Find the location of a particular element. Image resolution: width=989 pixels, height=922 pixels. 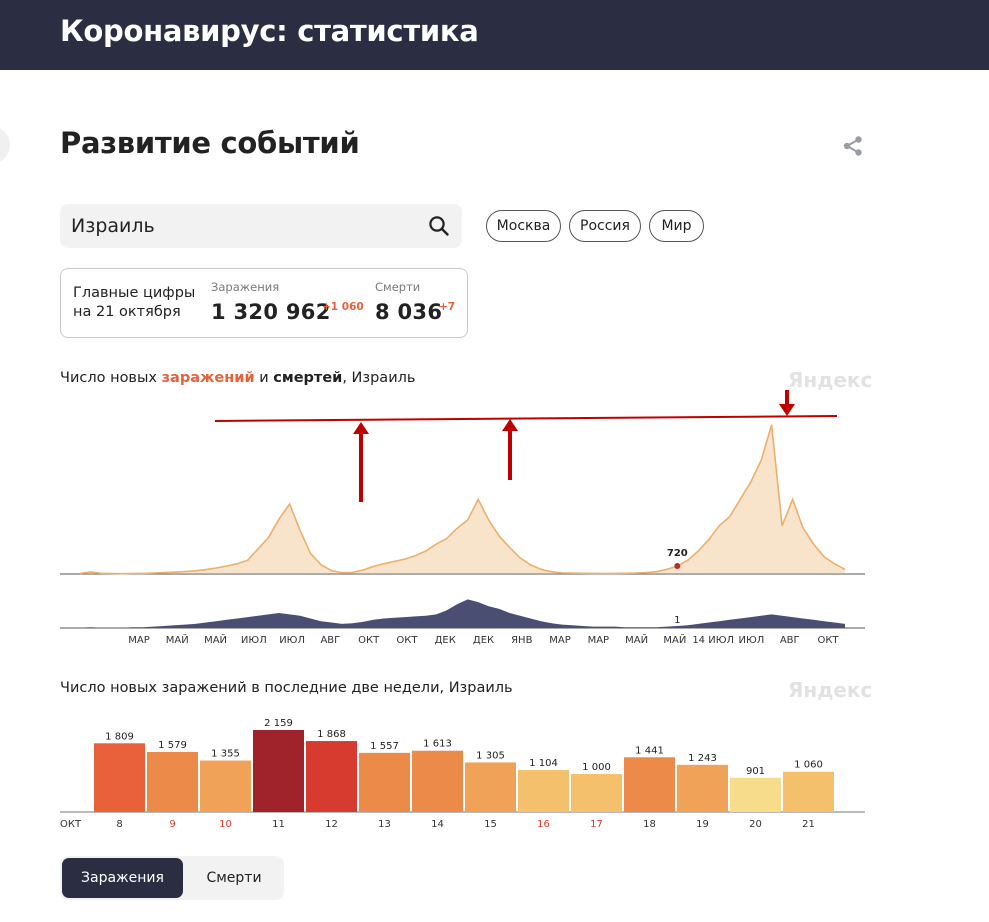

infections-line is located at coordinates (462, 499).